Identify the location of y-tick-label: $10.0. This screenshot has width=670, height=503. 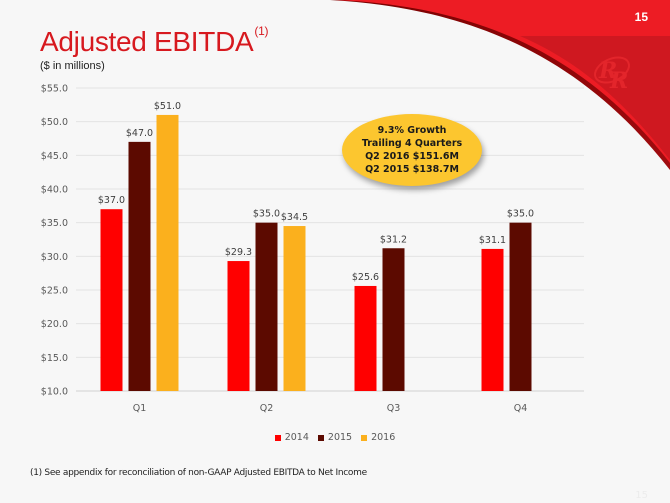
(54, 392).